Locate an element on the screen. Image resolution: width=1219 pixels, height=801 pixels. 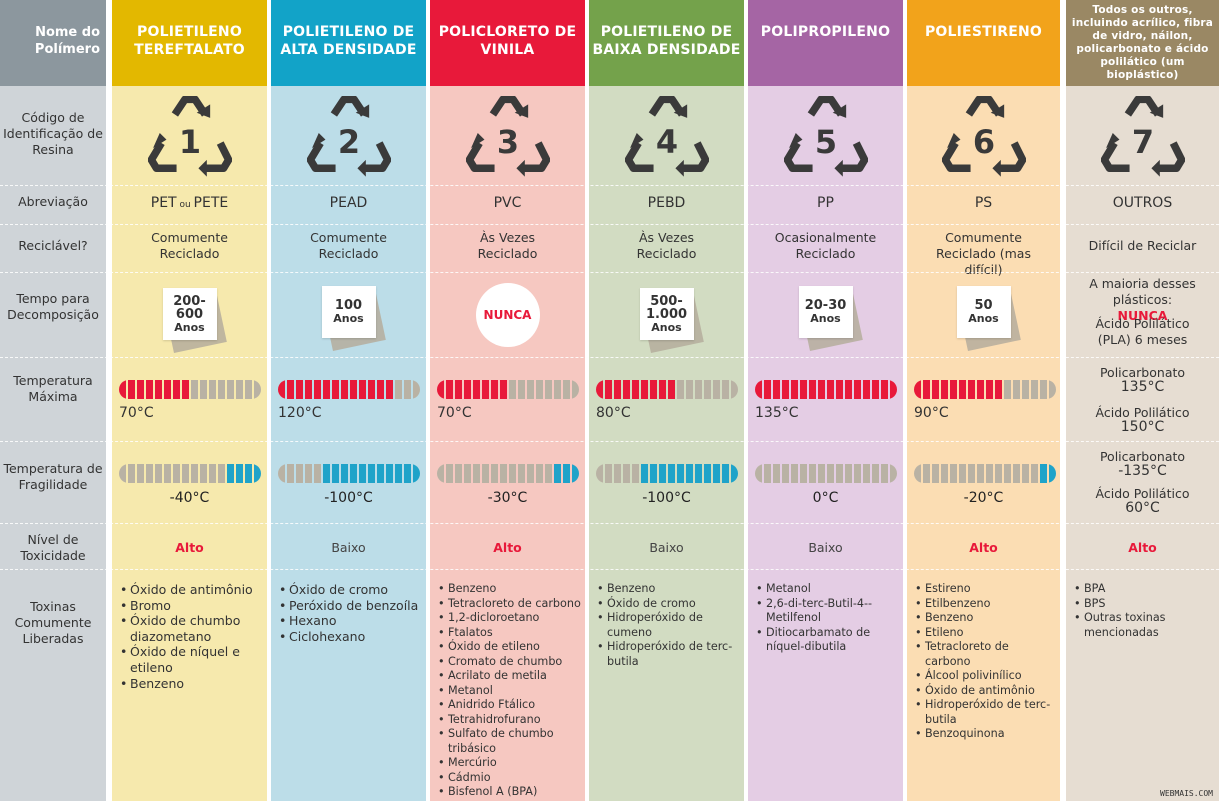
toxicity-level: Alto is located at coordinates (1142, 547).